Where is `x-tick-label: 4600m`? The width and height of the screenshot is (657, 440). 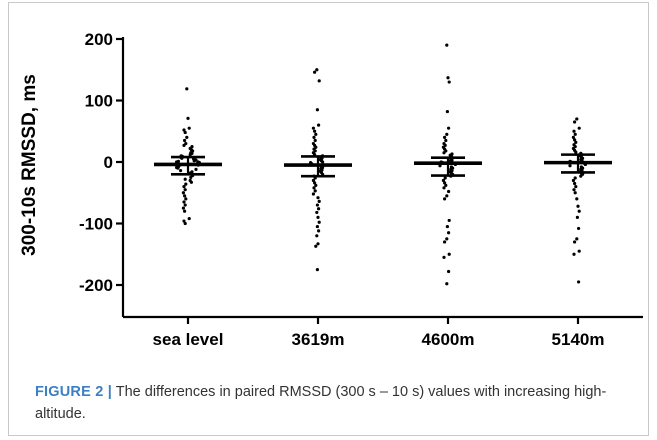 x-tick-label: 4600m is located at coordinates (448, 339).